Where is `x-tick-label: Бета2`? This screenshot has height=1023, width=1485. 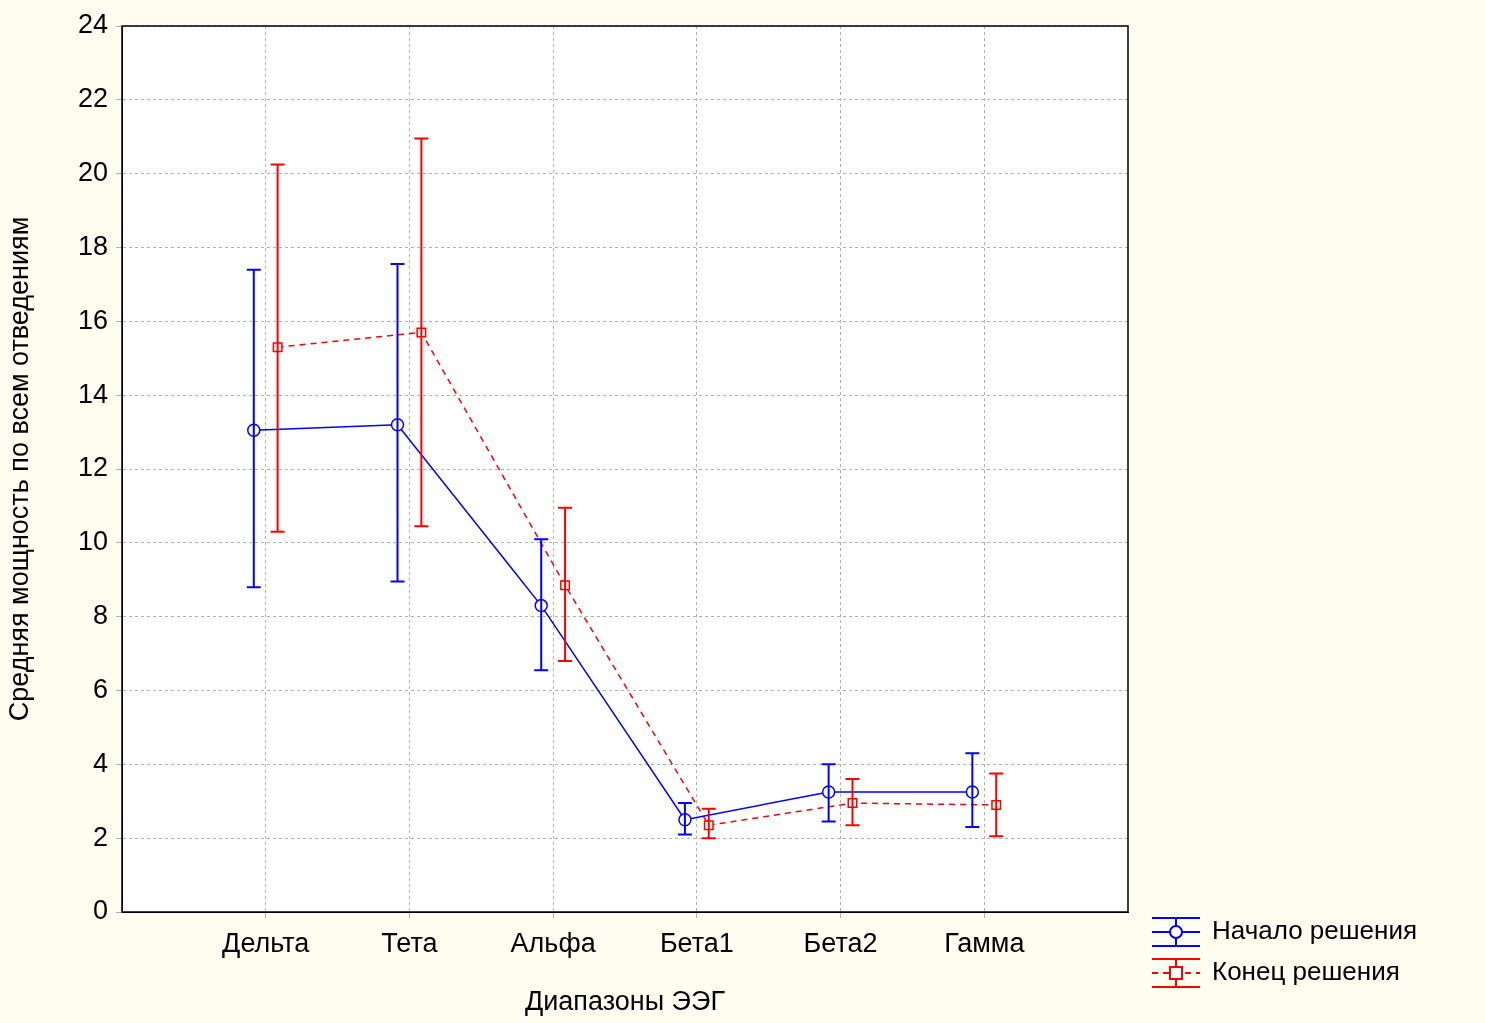
x-tick-label: Бета2 is located at coordinates (840, 942).